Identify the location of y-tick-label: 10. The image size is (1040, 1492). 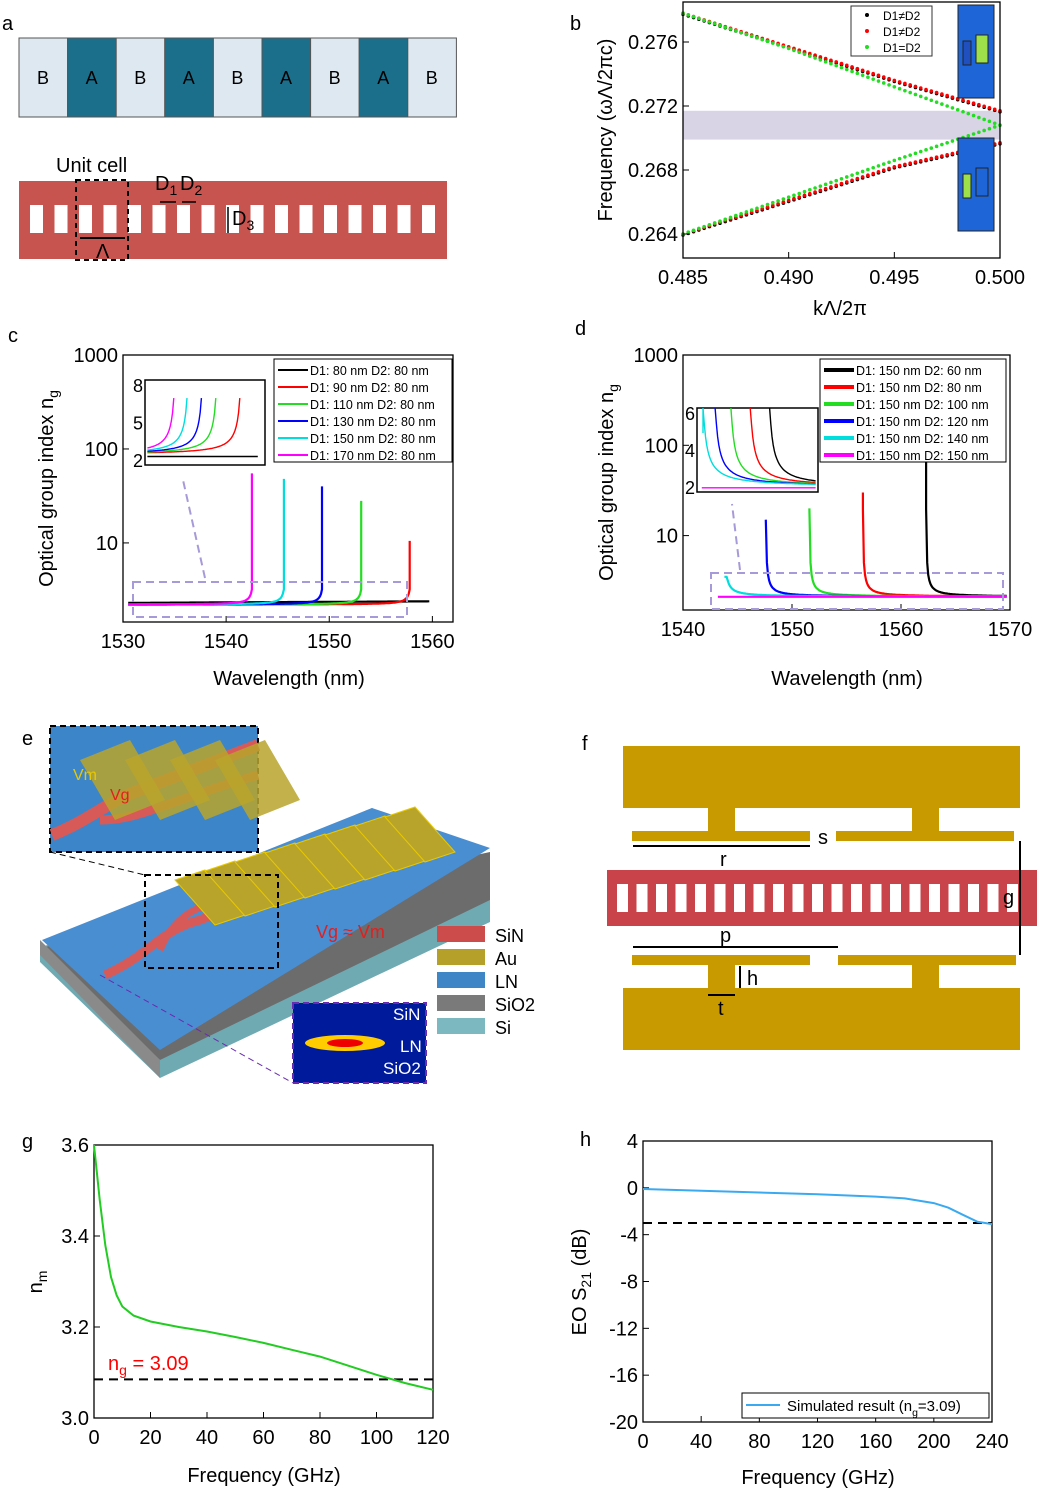
(107, 544).